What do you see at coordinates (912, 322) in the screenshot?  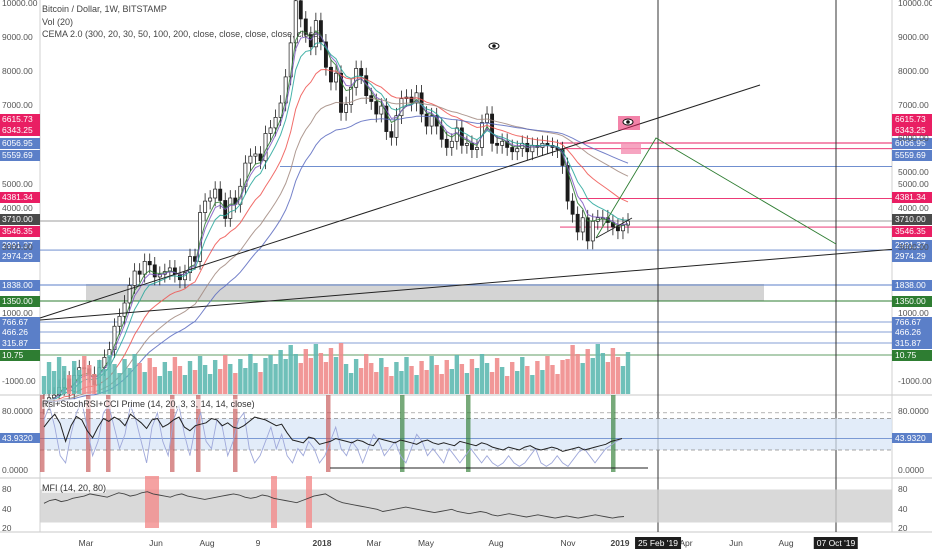 I see `right-price-label: 766.67` at bounding box center [912, 322].